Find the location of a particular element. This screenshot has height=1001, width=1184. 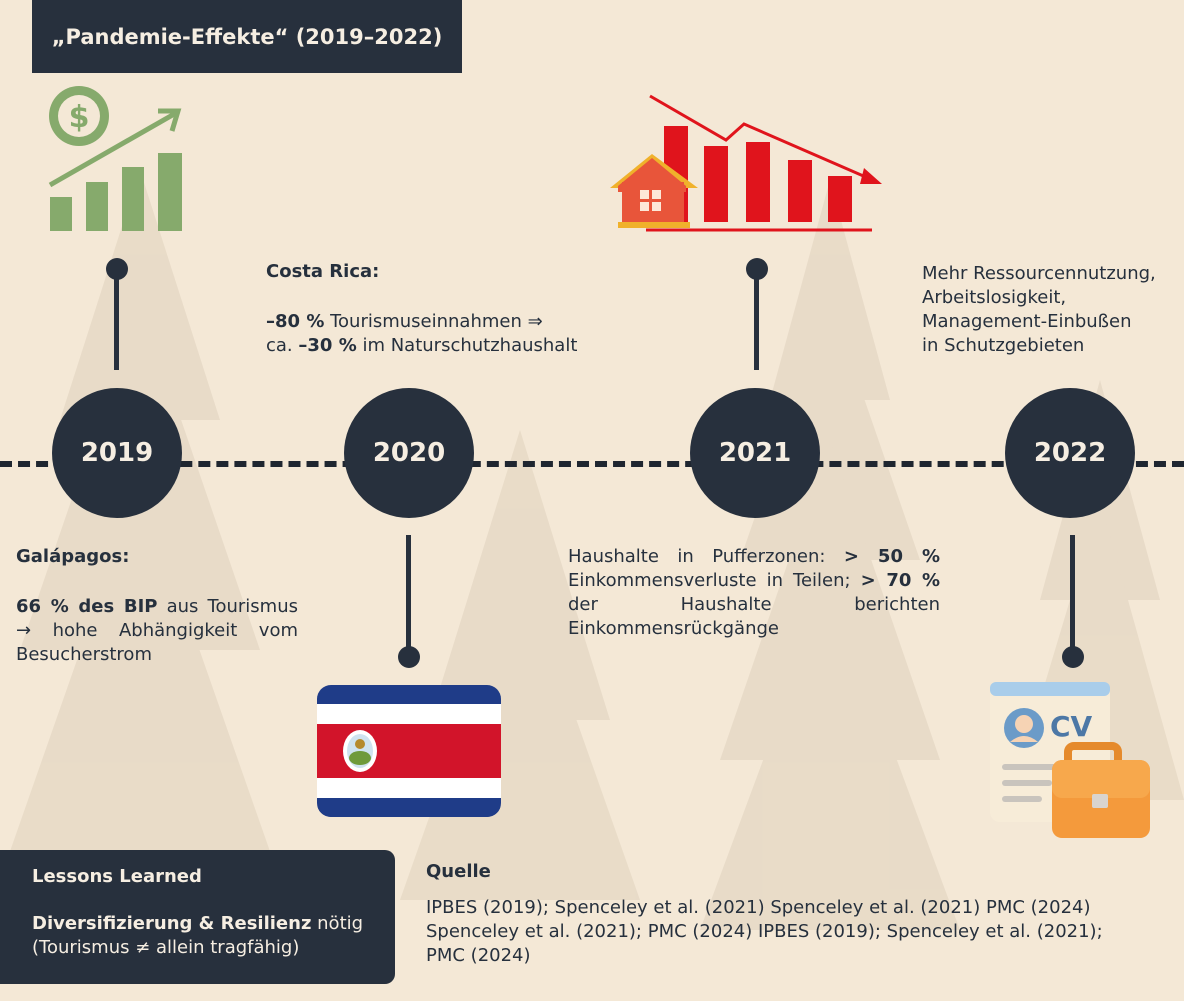

lessons-bold: Diversifizierung & Resilienz is located at coordinates (172, 923).